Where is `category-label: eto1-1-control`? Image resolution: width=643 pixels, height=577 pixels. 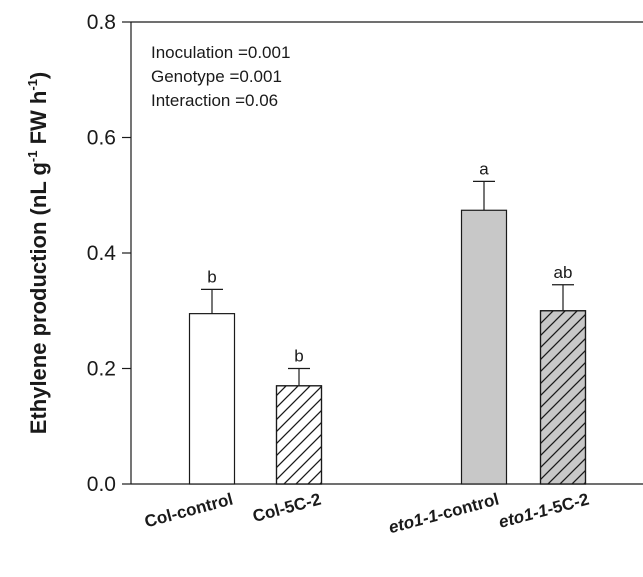 category-label: eto1-1-control is located at coordinates (444, 514).